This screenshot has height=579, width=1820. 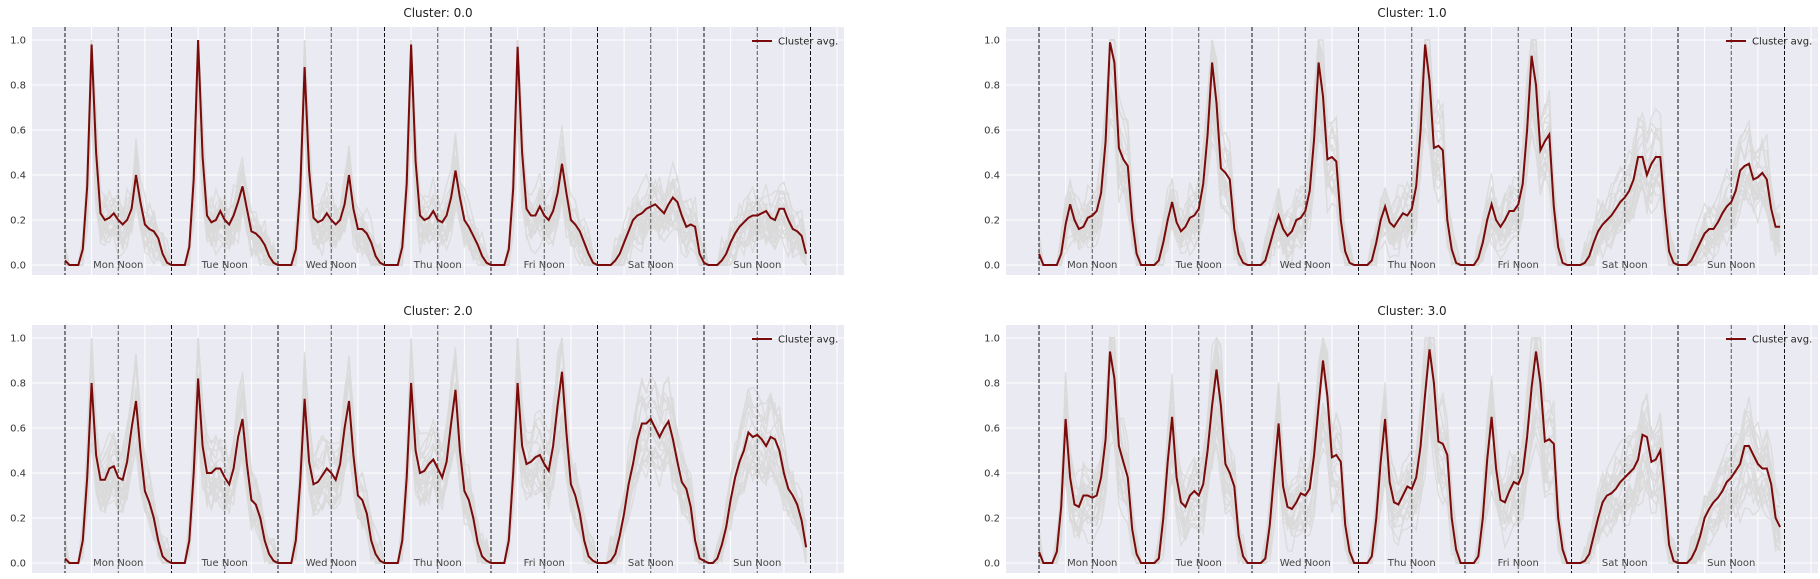 What do you see at coordinates (437, 13) in the screenshot?
I see `panel-title: Cluster: 0.0` at bounding box center [437, 13].